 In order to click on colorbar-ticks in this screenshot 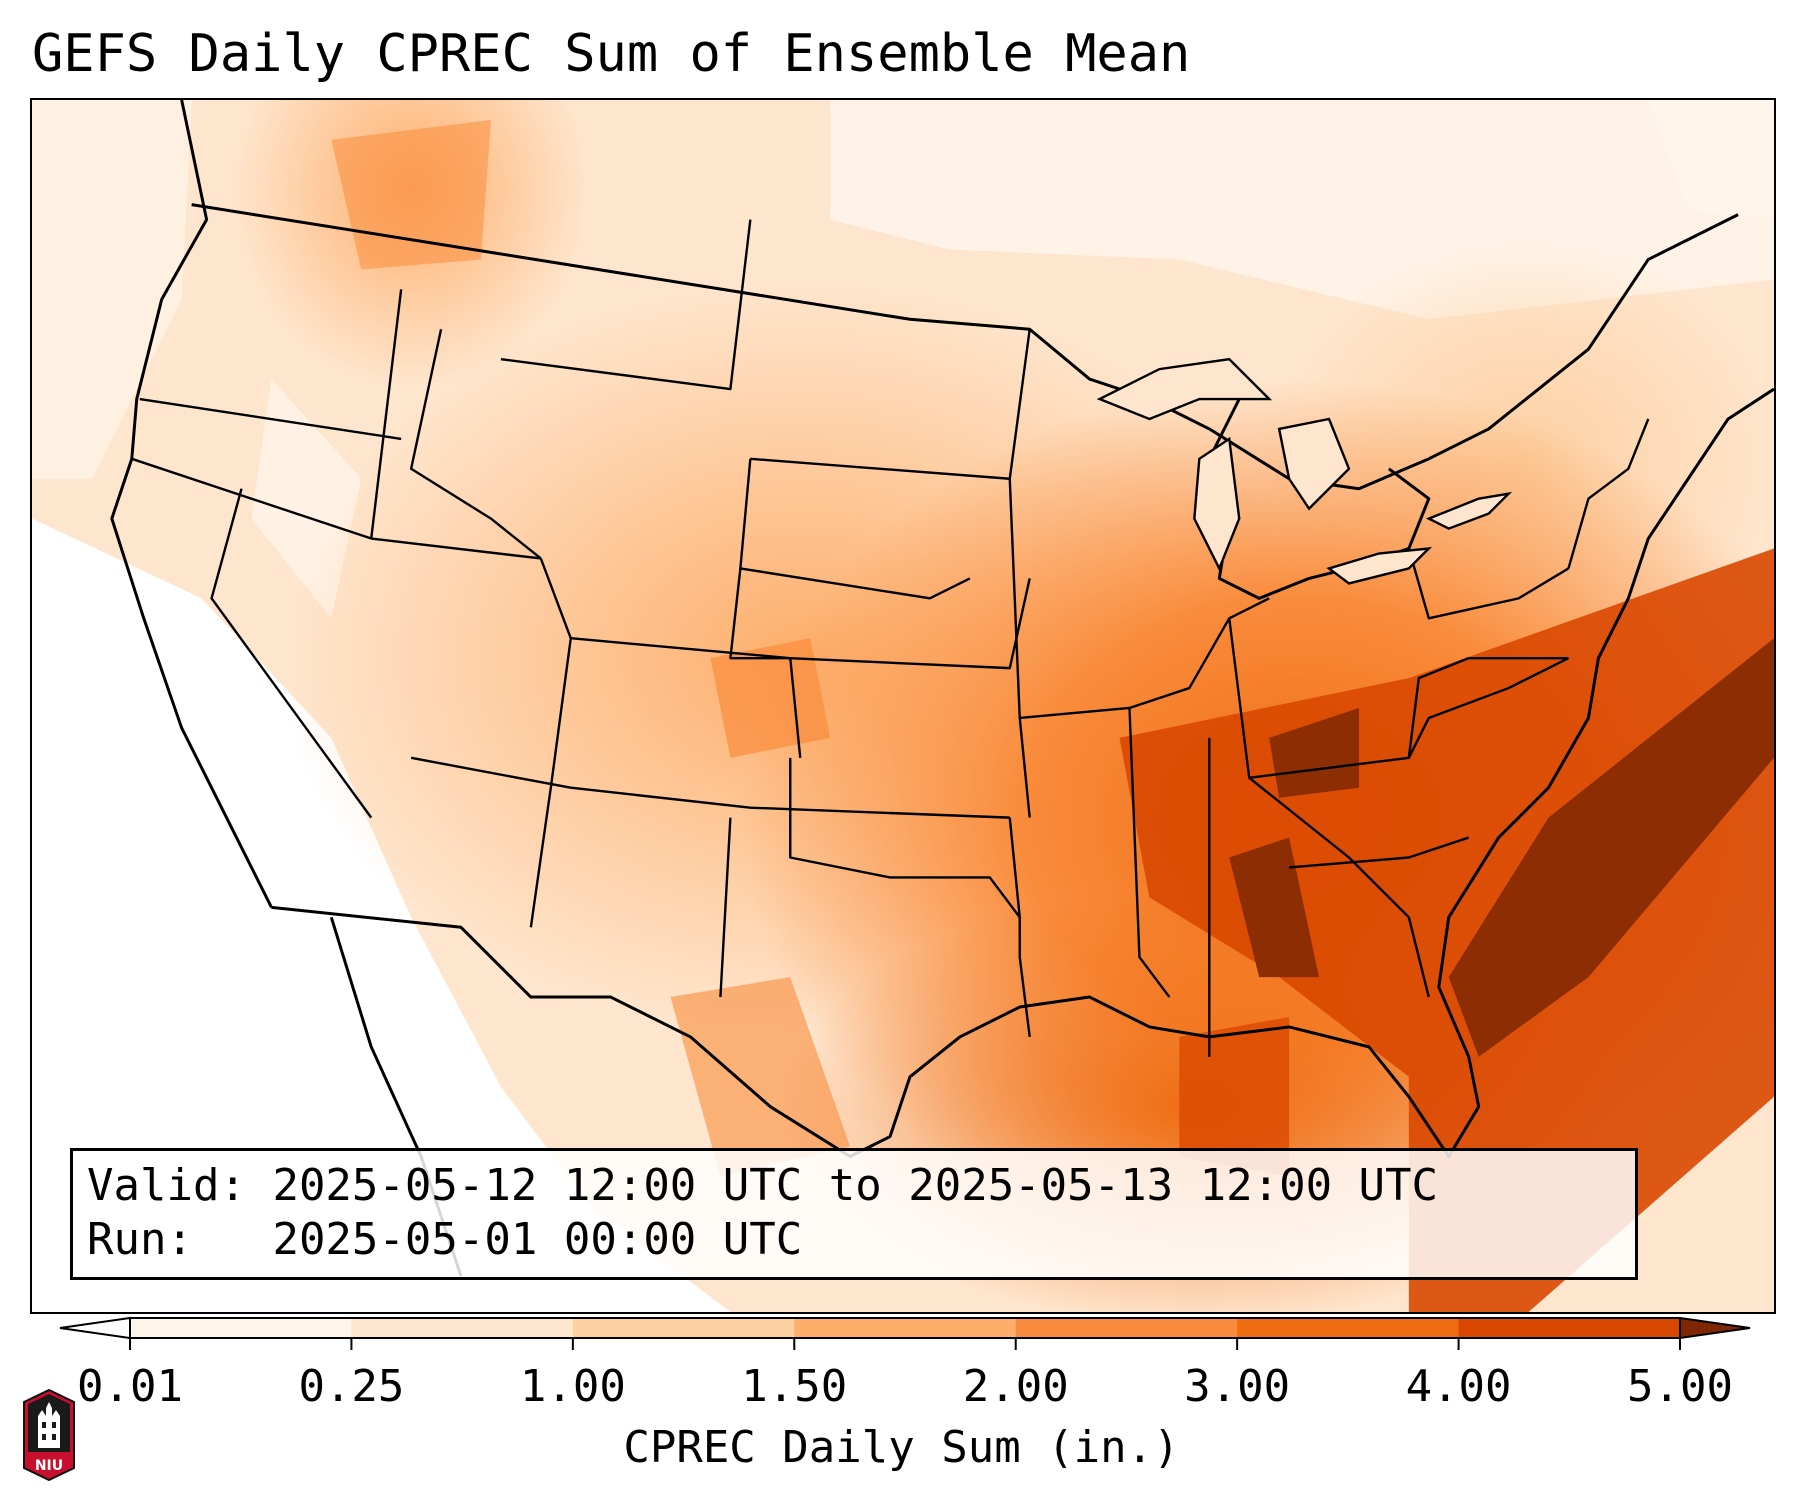, I will do `click(905, 1344)`.